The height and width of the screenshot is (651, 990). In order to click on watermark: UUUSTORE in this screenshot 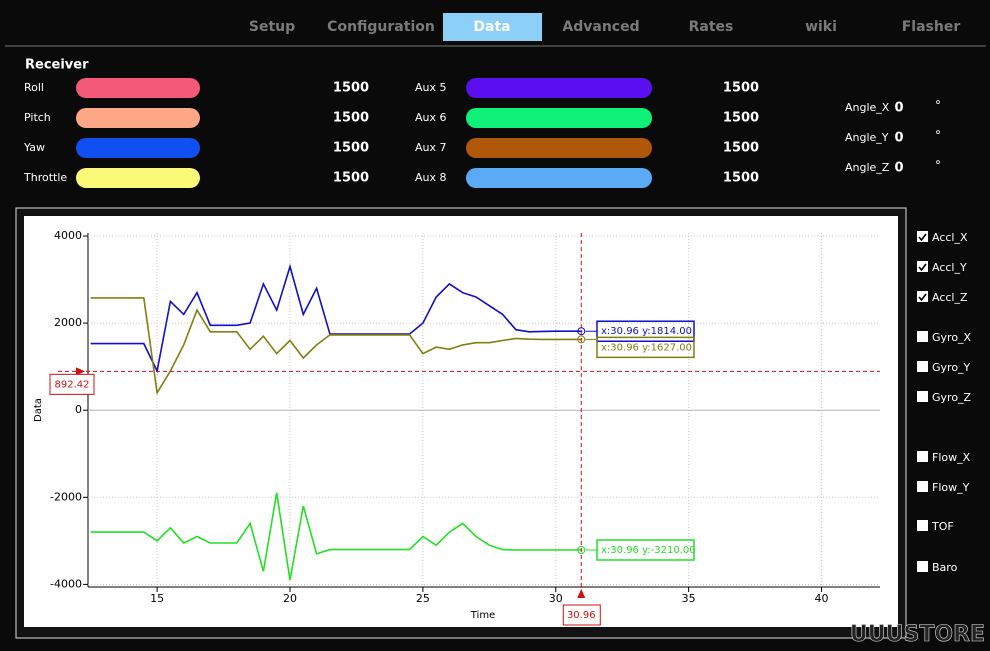, I will do `click(917, 634)`.